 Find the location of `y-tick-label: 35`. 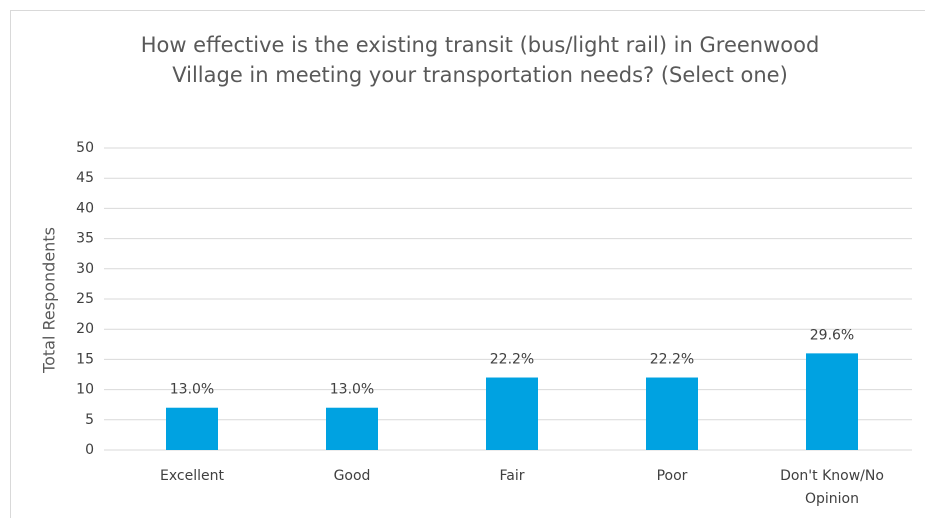

y-tick-label: 35 is located at coordinates (85, 239).